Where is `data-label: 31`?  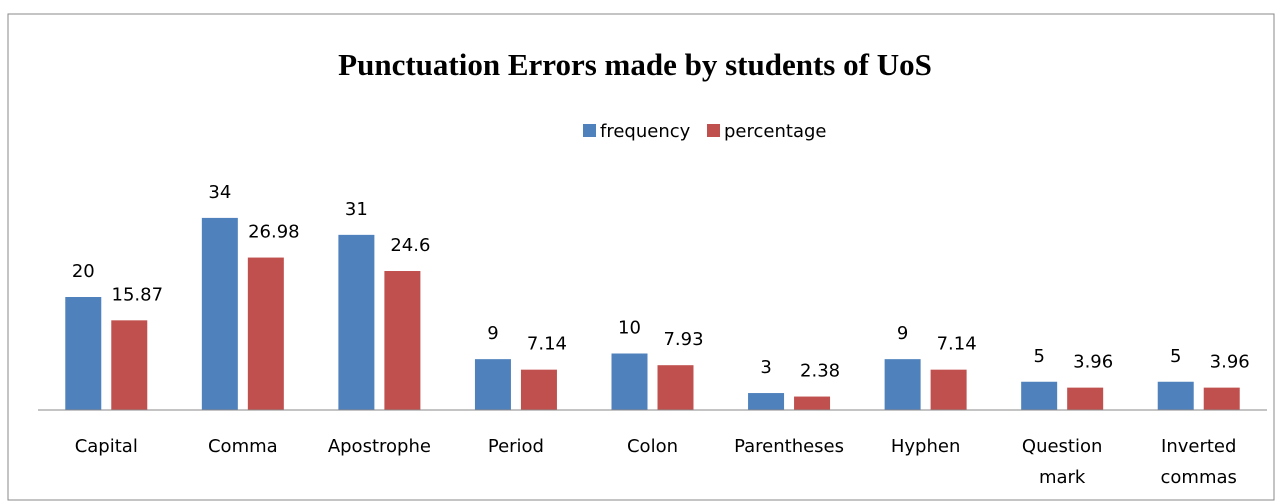
data-label: 31 is located at coordinates (356, 209).